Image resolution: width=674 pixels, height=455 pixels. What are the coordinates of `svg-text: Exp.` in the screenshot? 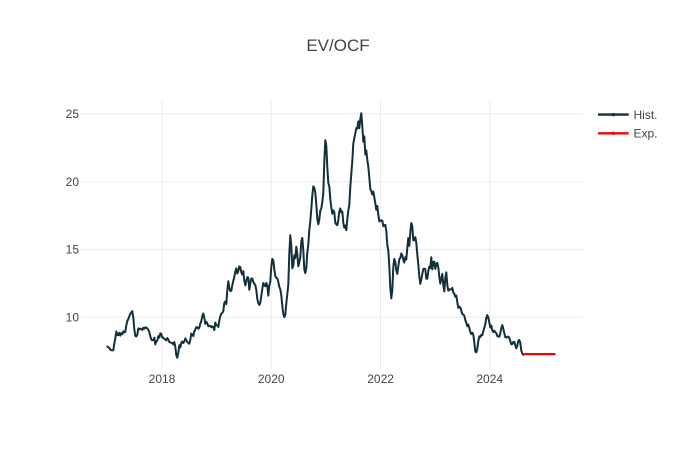 It's located at (646, 134).